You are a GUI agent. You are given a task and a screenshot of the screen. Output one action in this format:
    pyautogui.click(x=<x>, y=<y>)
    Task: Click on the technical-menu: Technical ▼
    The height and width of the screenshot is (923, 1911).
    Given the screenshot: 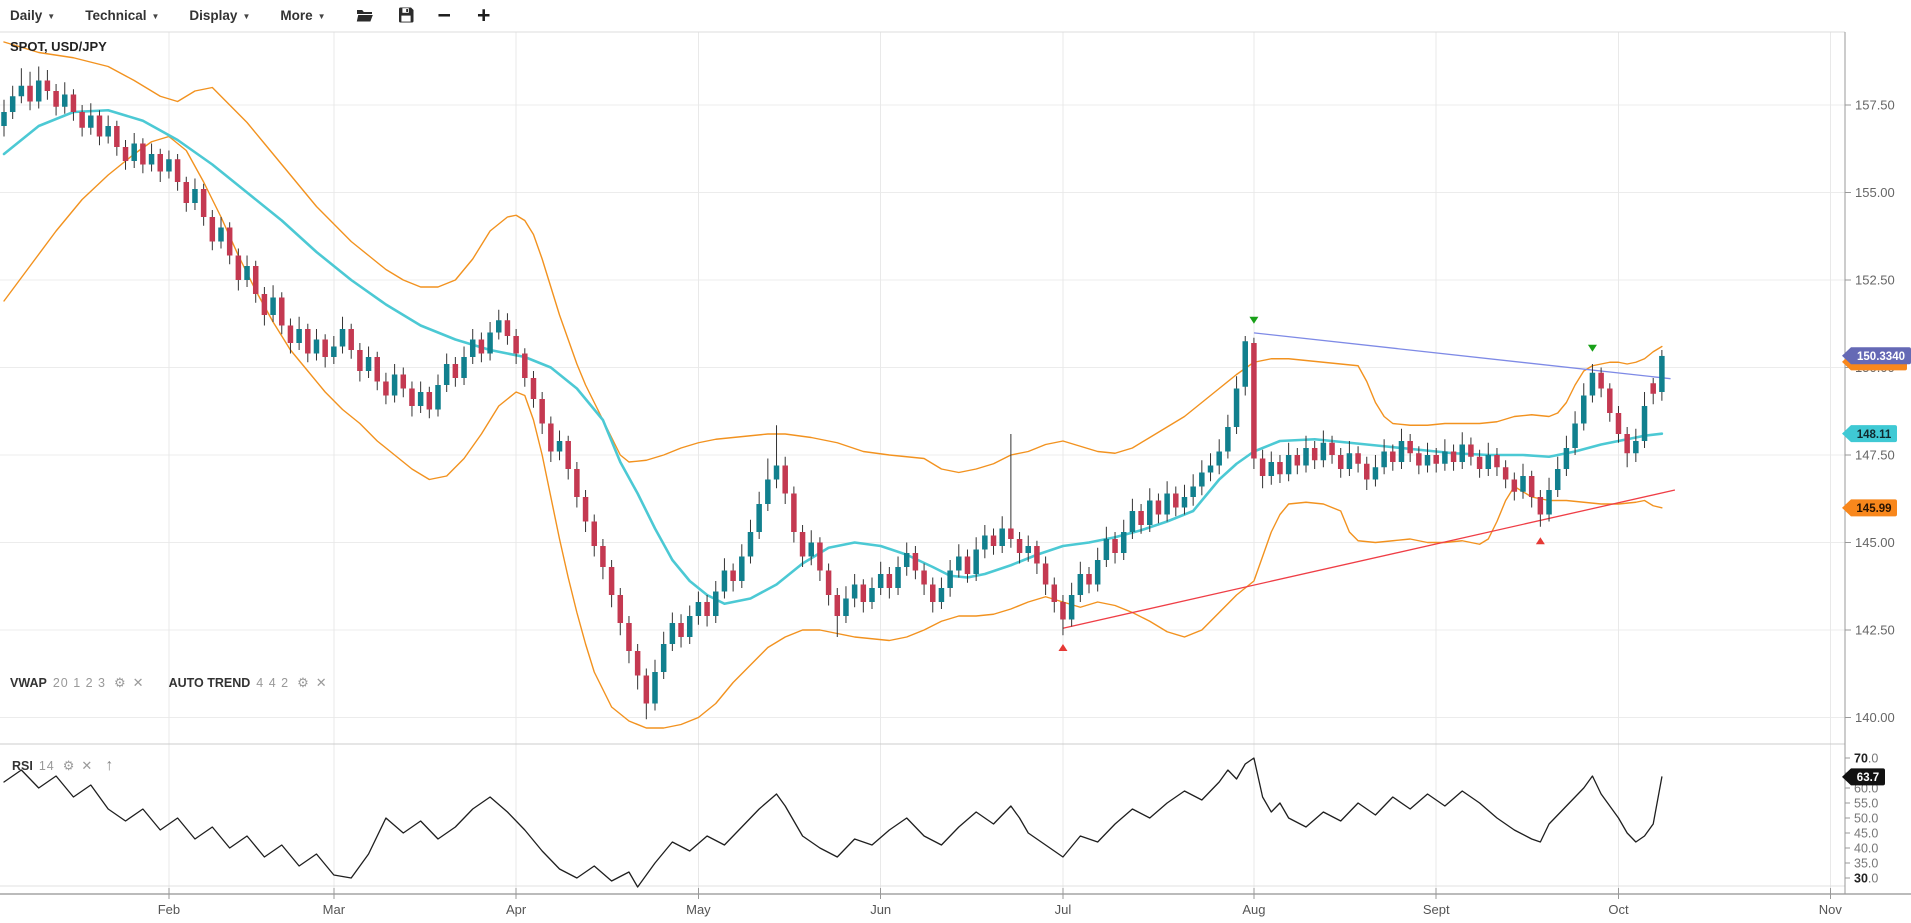 What is the action you would take?
    pyautogui.click(x=122, y=15)
    